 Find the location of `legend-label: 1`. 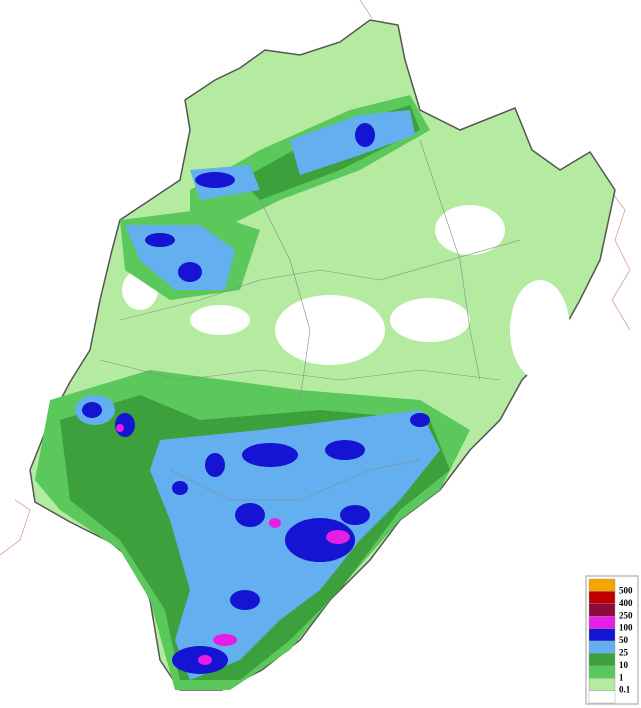

legend-label: 1 is located at coordinates (621, 677).